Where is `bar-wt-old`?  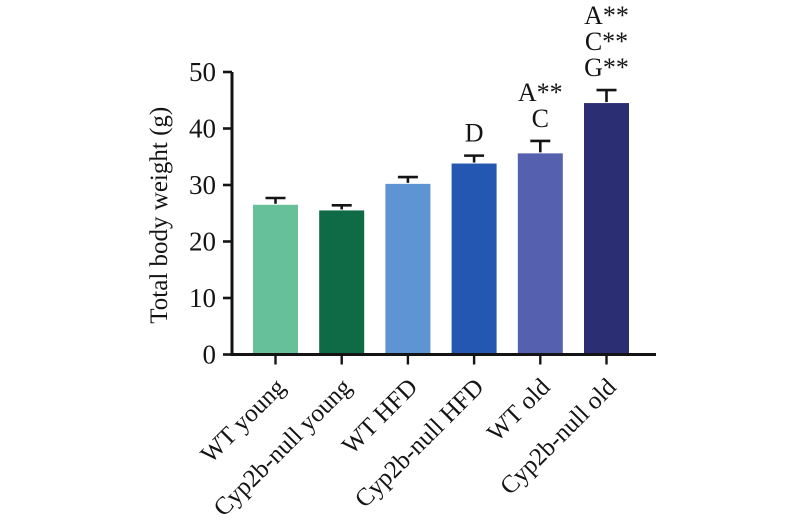
bar-wt-old is located at coordinates (540, 254).